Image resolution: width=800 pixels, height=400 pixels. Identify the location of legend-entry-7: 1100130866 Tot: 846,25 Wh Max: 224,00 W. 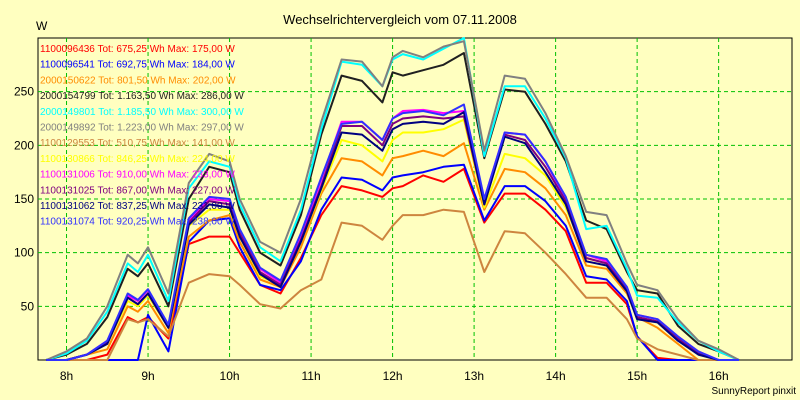
(137, 159).